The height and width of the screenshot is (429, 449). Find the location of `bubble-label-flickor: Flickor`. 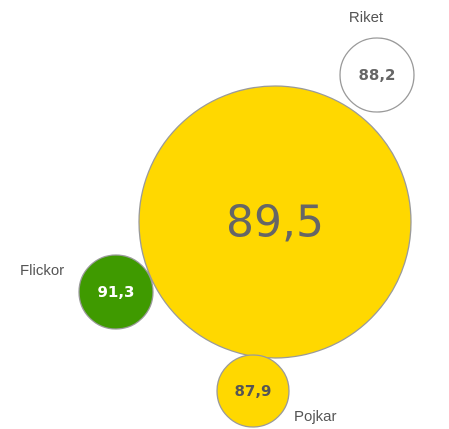

bubble-label-flickor: Flickor is located at coordinates (42, 270).